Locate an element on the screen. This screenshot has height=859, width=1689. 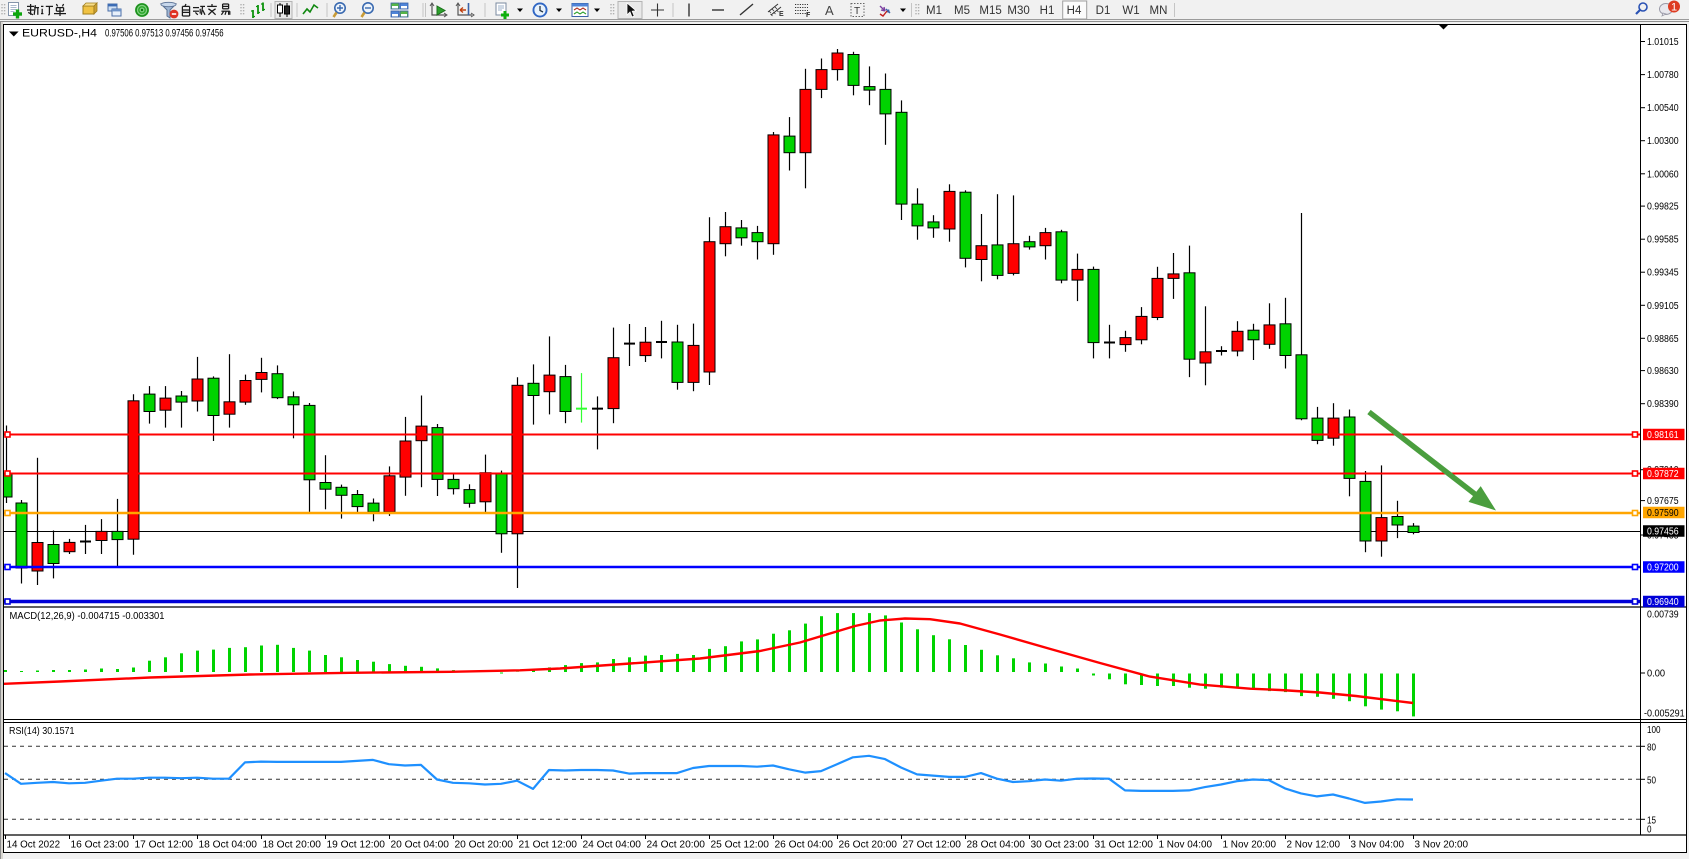
svg-text: 0.98630 is located at coordinates (1663, 371).